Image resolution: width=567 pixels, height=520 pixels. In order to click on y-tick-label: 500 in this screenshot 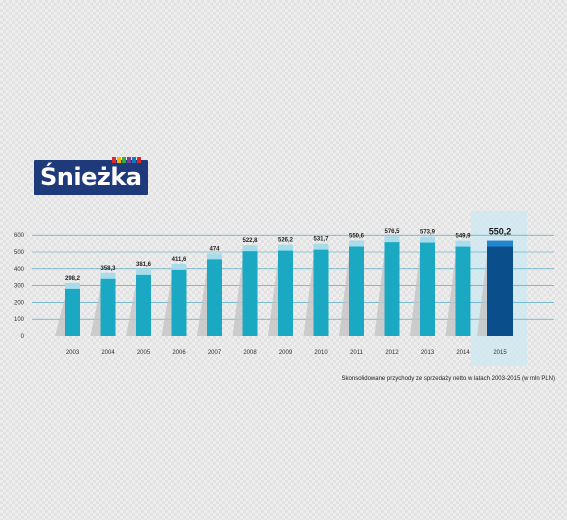, I will do `click(19, 253)`.